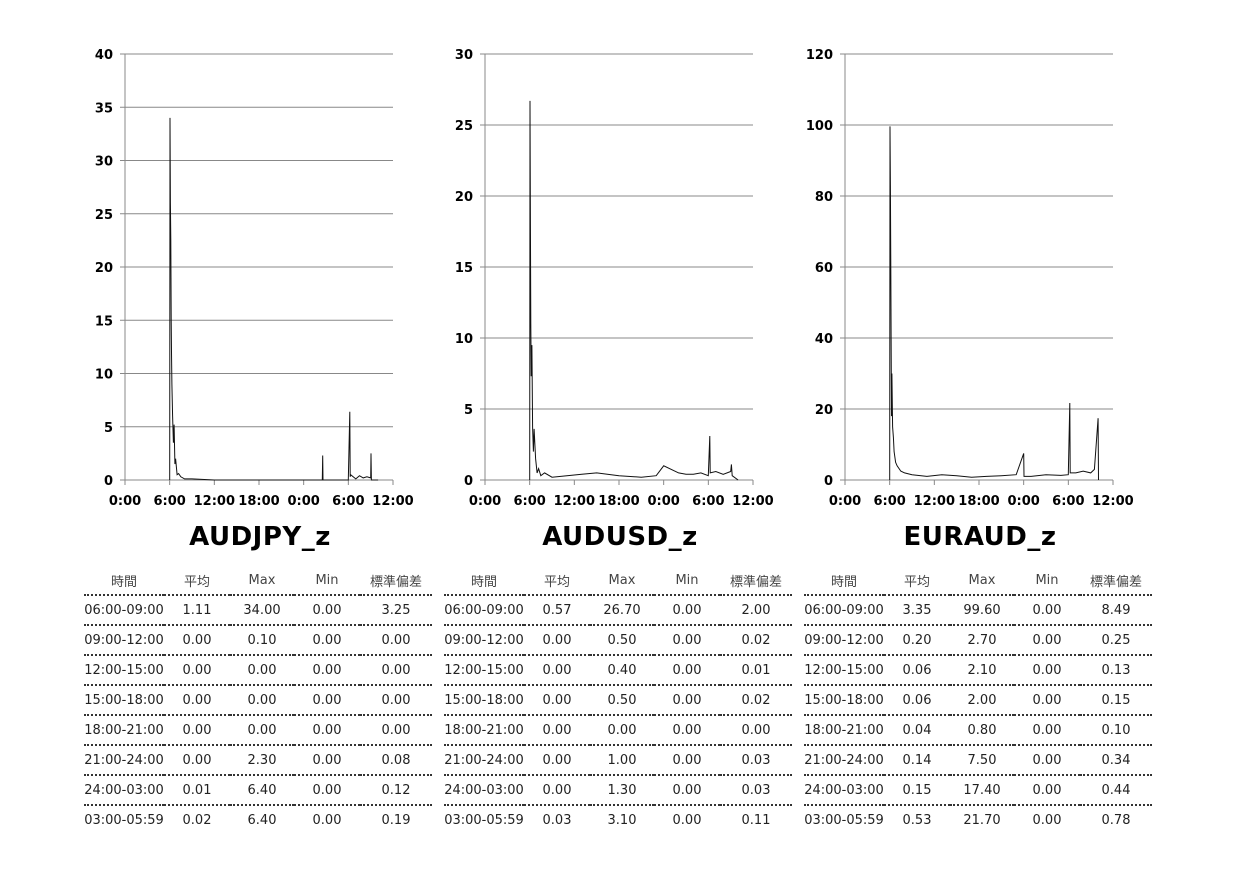 The image size is (1249, 883). I want to click on column-header: 時間, so click(123, 582).